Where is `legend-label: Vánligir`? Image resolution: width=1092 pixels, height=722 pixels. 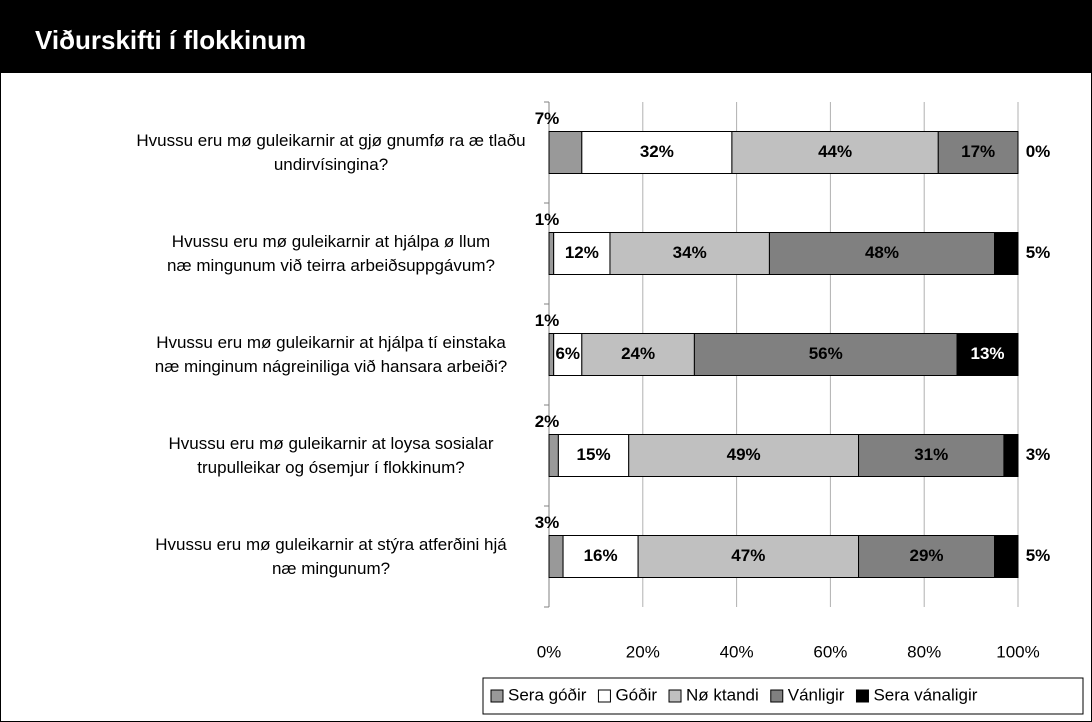
legend-label: Vánligir is located at coordinates (816, 694).